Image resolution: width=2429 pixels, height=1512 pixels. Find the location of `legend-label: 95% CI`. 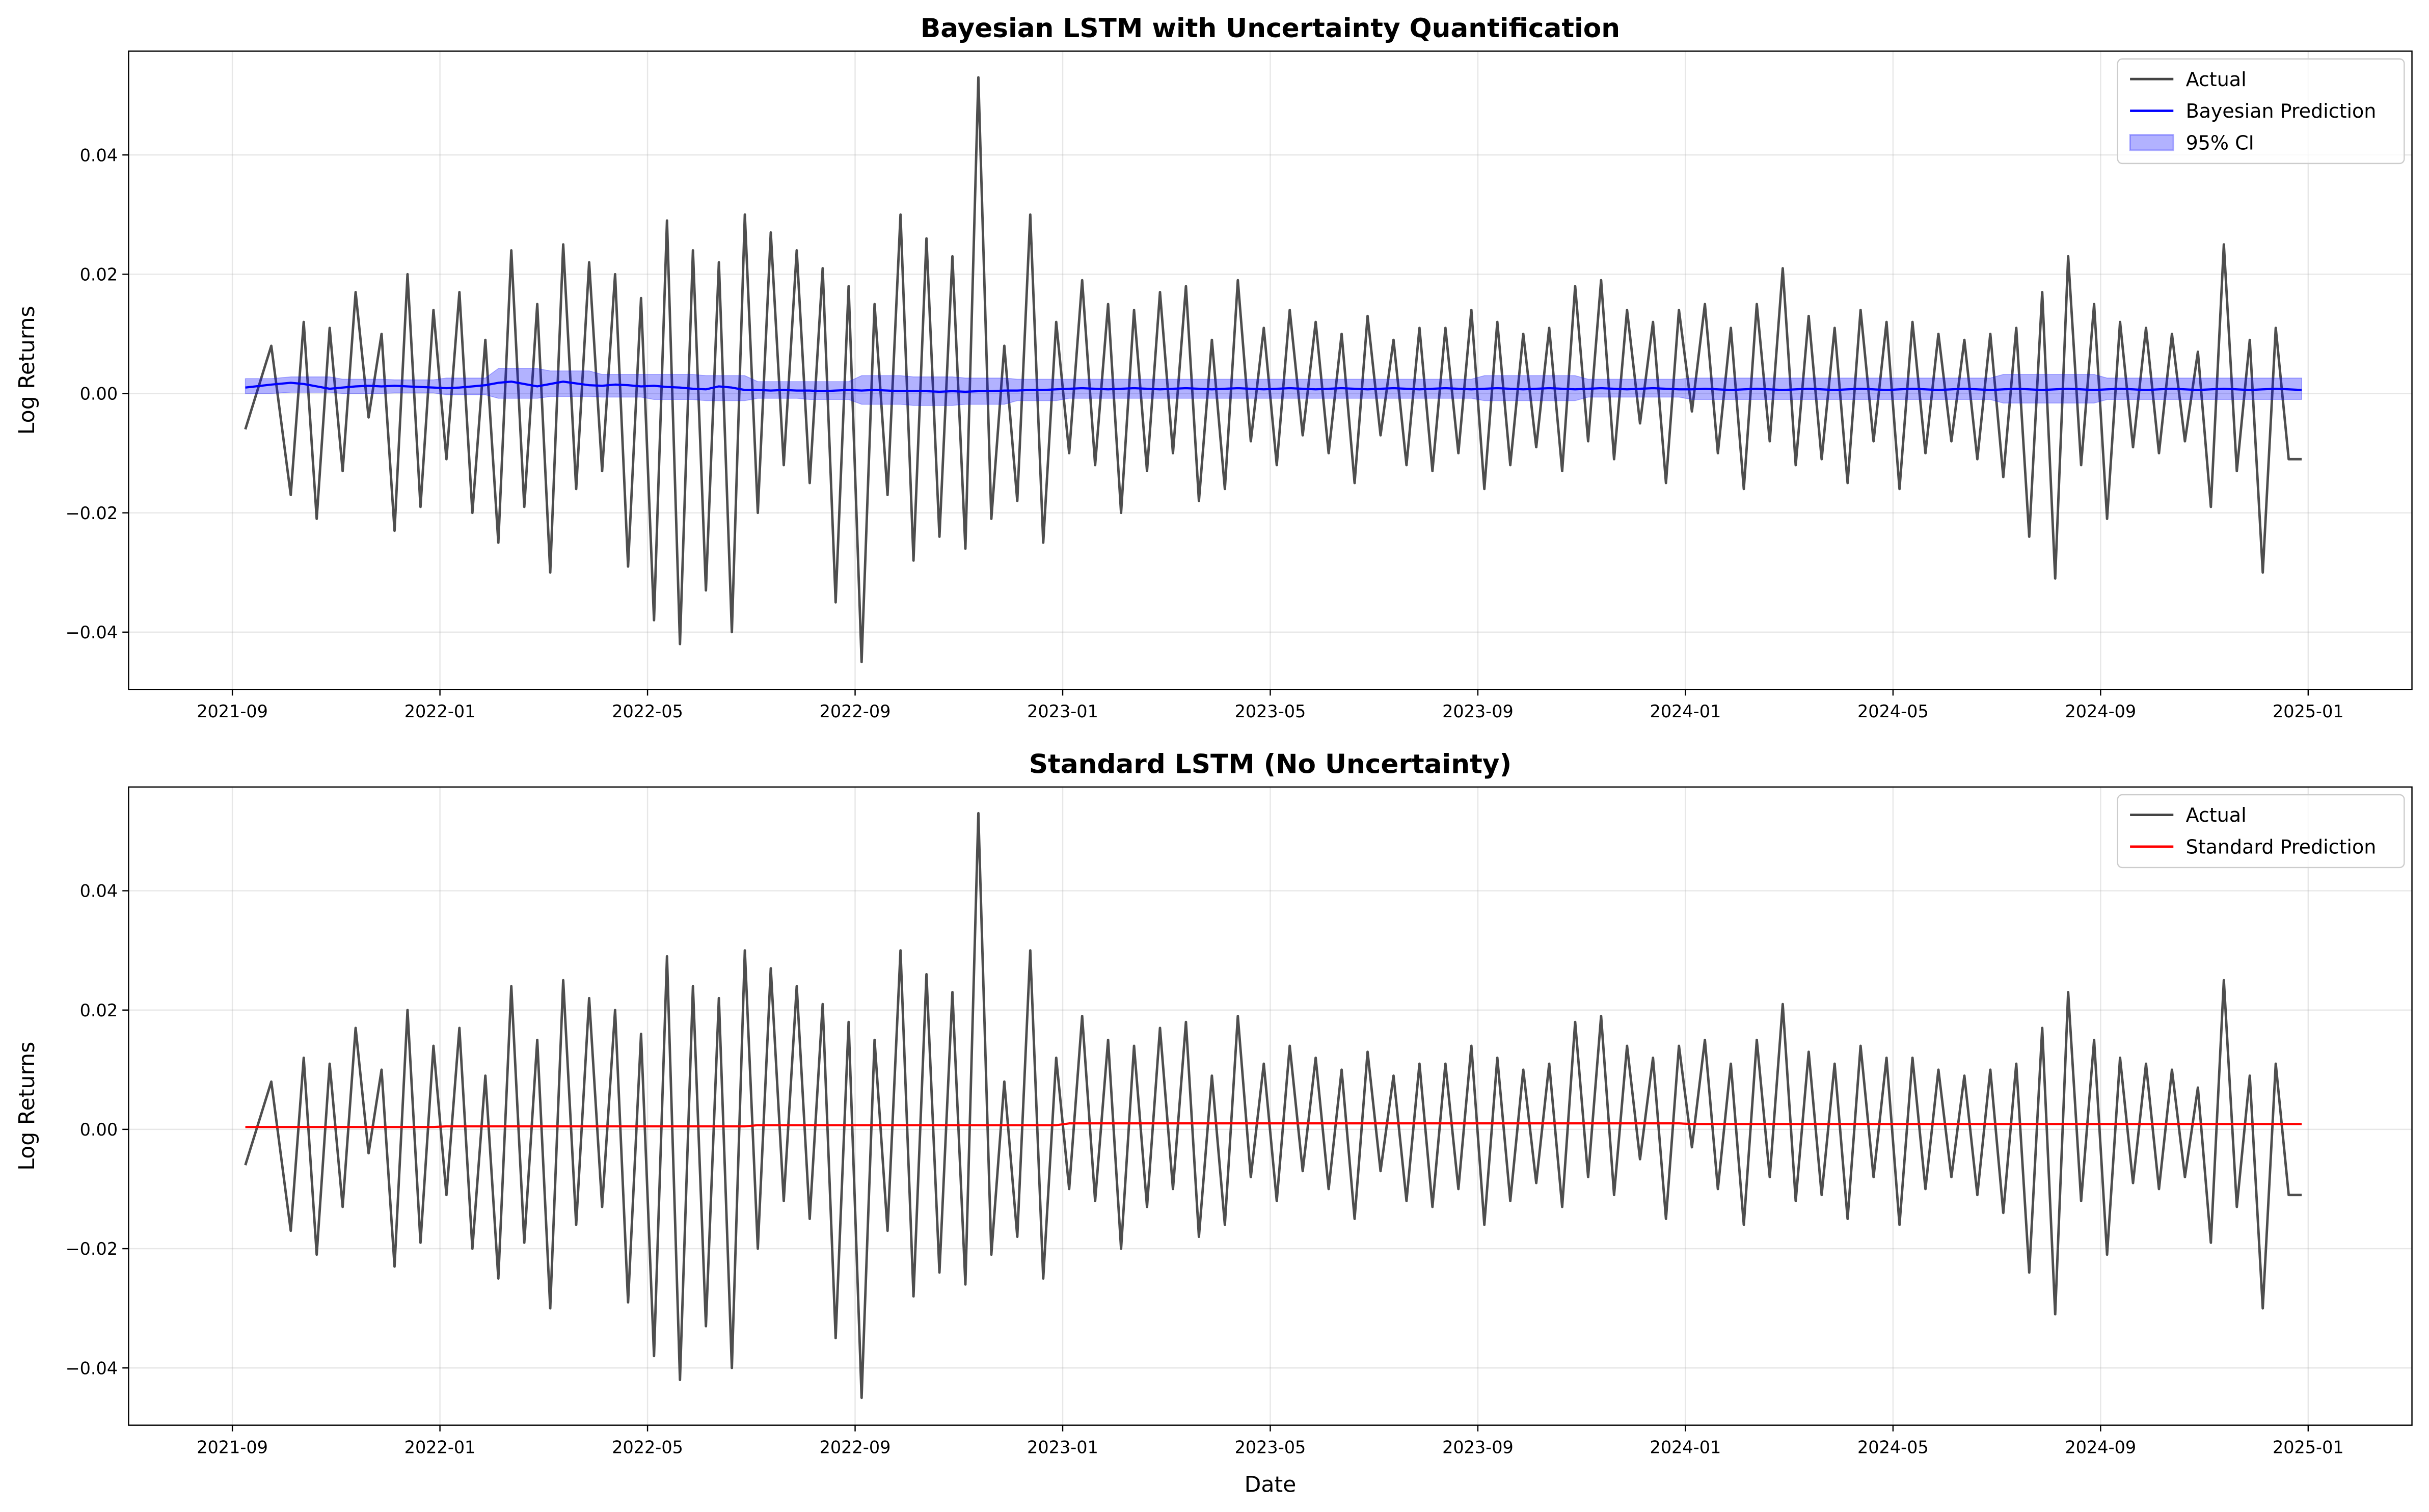

legend-label: 95% CI is located at coordinates (2220, 143).